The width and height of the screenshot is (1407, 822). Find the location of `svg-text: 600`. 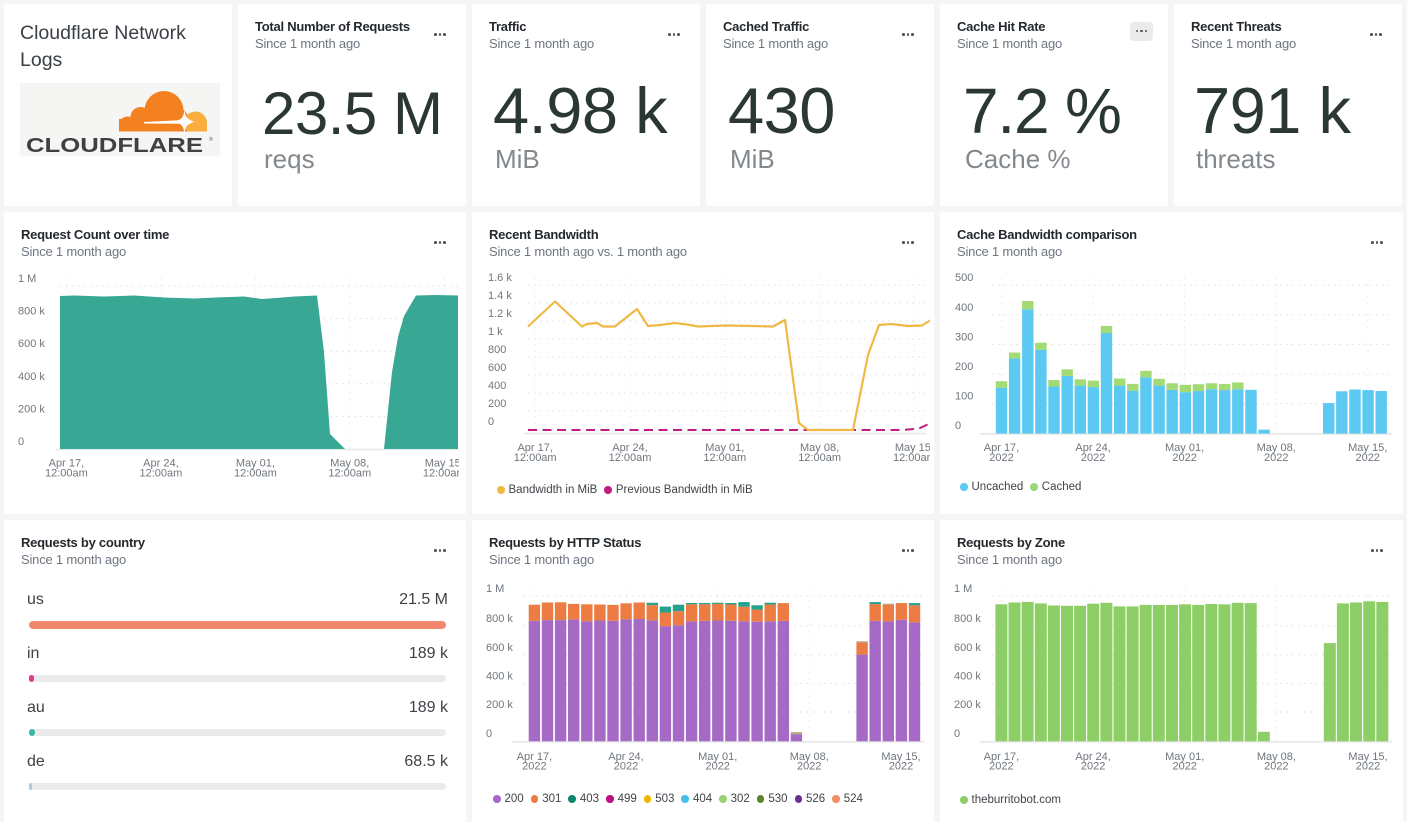

svg-text: 600 is located at coordinates (497, 368).